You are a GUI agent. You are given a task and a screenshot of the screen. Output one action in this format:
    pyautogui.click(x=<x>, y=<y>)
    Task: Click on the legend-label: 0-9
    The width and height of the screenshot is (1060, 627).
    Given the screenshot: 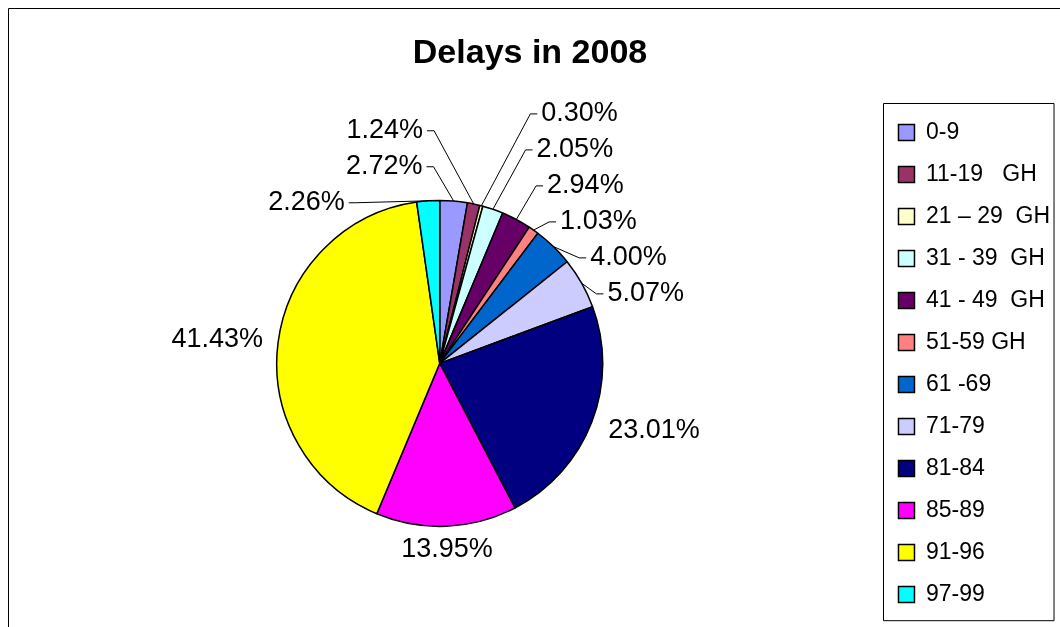 What is the action you would take?
    pyautogui.click(x=942, y=130)
    